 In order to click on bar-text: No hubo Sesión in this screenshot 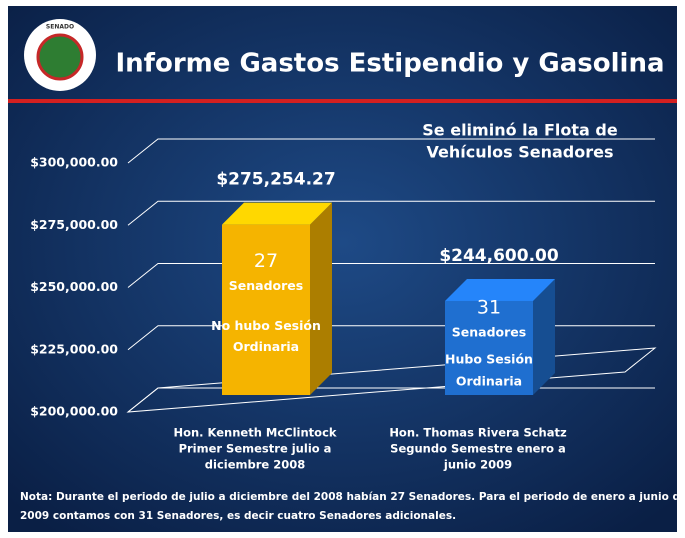, I will do `click(266, 325)`.